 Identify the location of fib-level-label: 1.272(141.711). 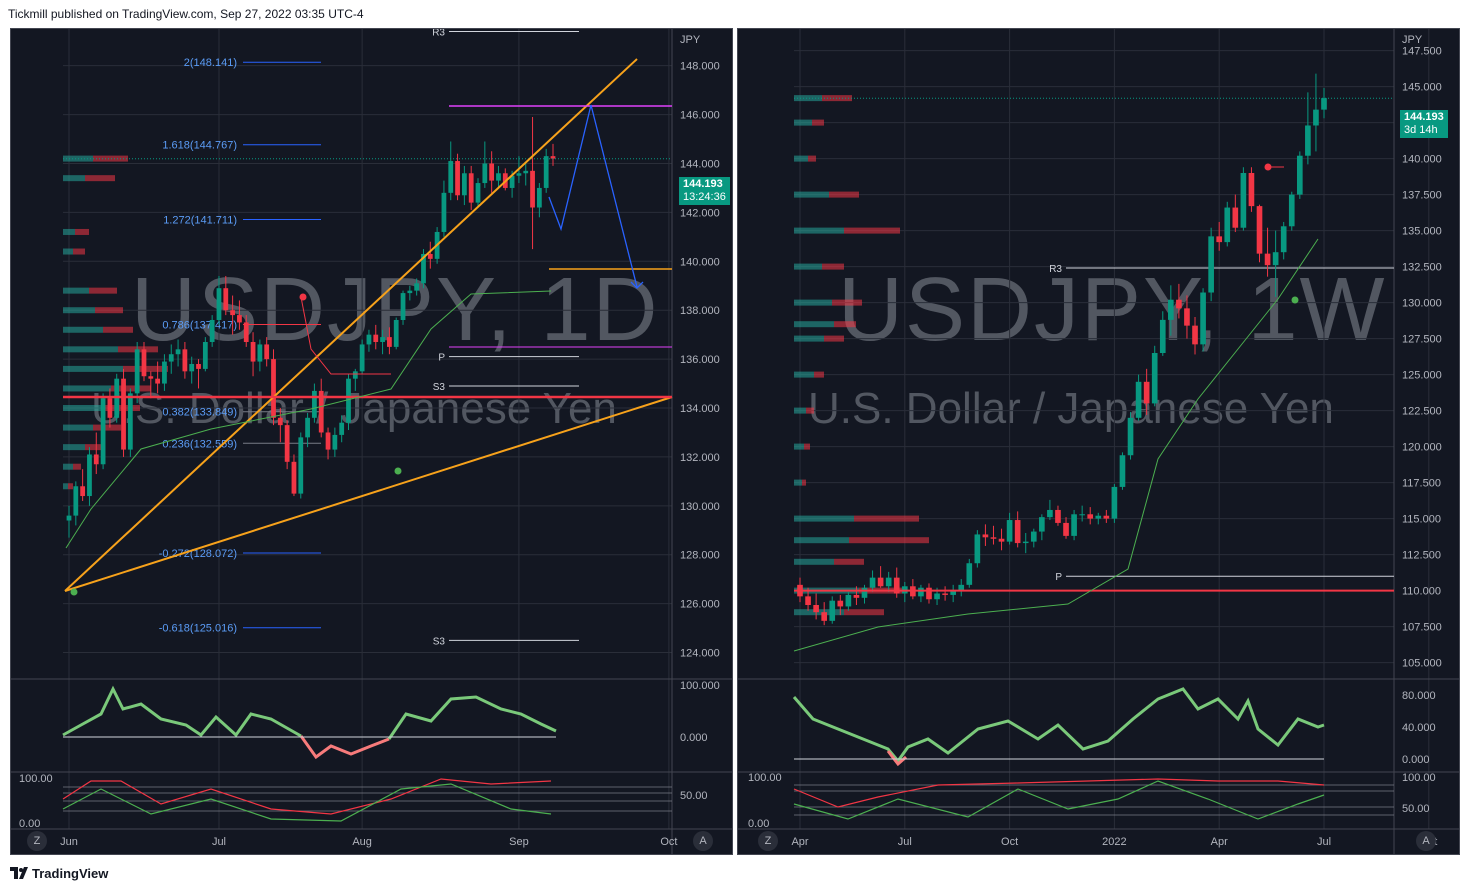
(200, 220).